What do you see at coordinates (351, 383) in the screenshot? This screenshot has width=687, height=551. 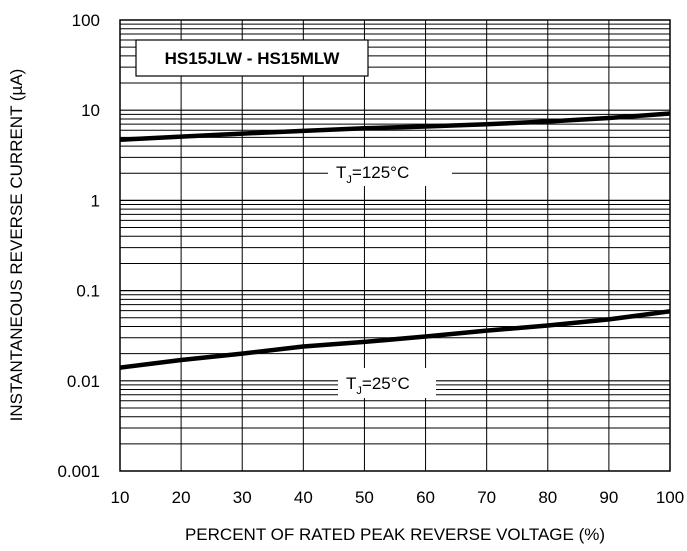 I see `annotation-tj25-prefix: T` at bounding box center [351, 383].